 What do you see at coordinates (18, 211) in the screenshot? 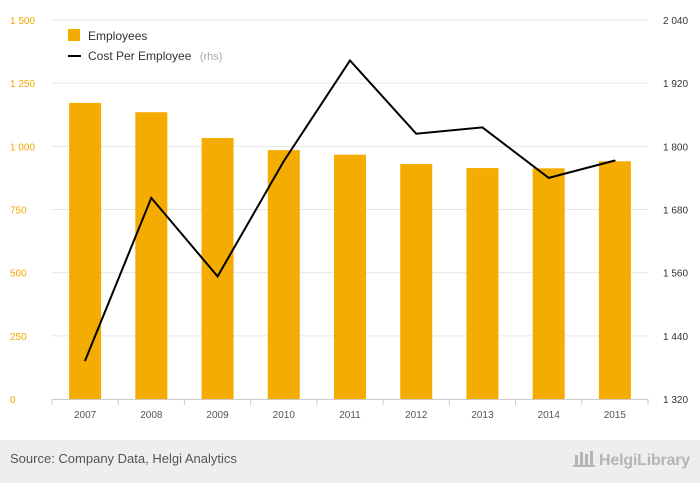
I see `left-tick-label: 750` at bounding box center [18, 211].